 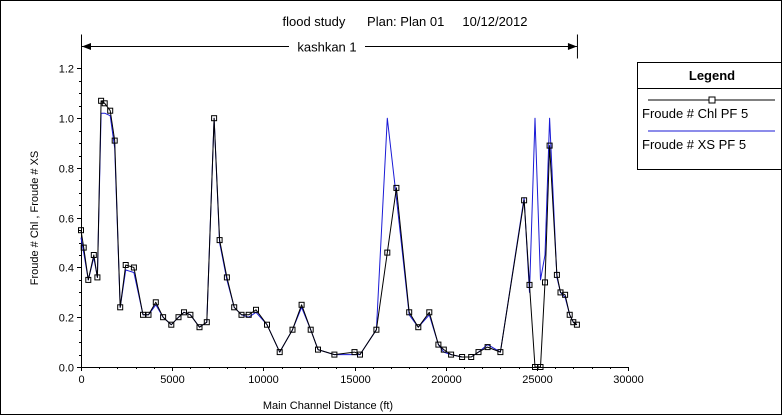 What do you see at coordinates (355, 380) in the screenshot?
I see `x-tick-label: 15000` at bounding box center [355, 380].